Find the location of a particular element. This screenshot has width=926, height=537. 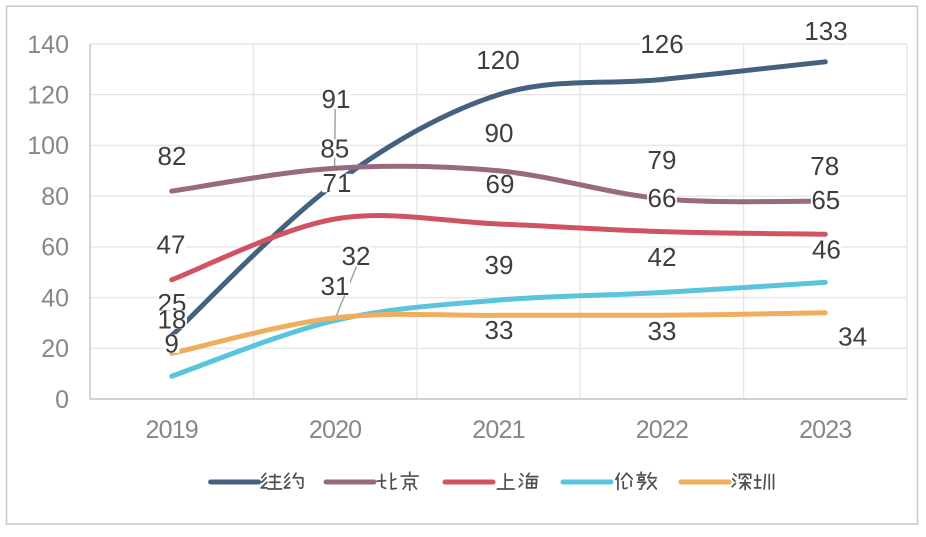

svg-text: 66 is located at coordinates (662, 198).